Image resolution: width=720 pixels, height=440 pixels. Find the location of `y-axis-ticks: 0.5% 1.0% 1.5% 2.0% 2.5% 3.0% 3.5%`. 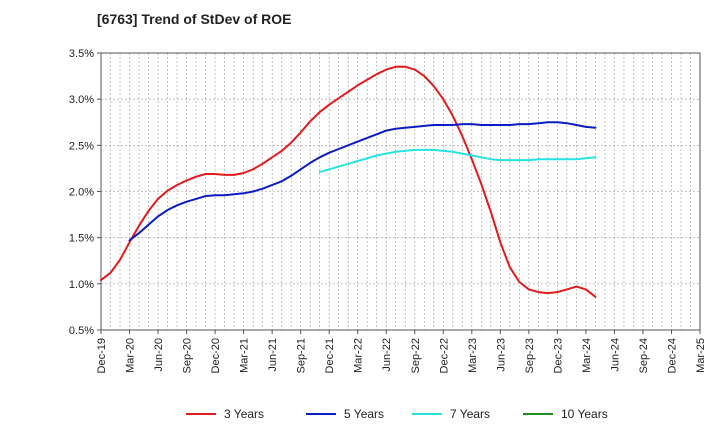

y-axis-ticks: 0.5% 1.0% 1.5% 2.0% 2.5% 3.0% 3.5% is located at coordinates (85, 192).